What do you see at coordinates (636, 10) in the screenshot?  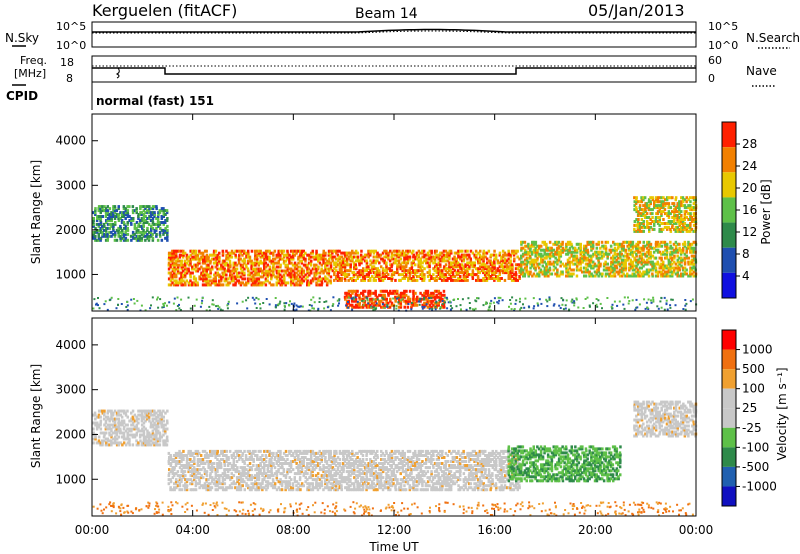 I see `date-title: 05/Jan/2013` at bounding box center [636, 10].